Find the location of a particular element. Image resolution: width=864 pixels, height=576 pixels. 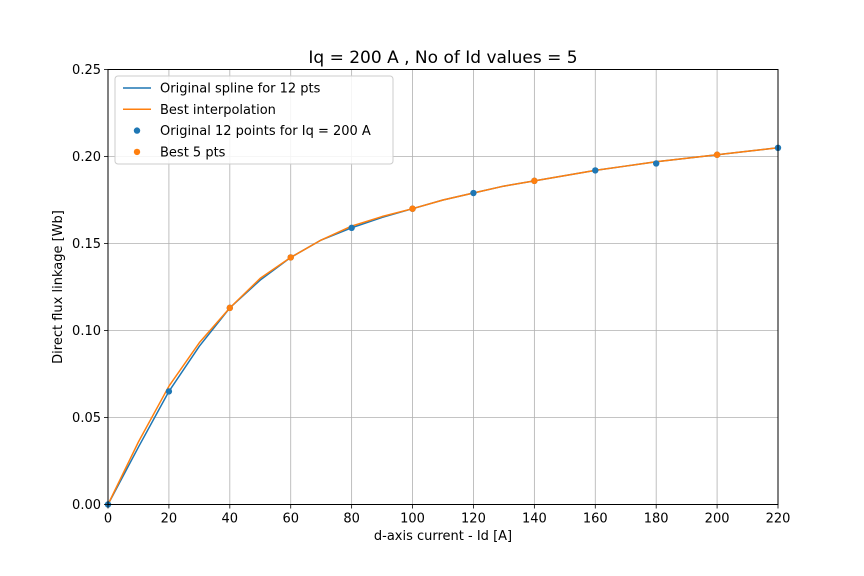

y-tick-label: 0.10 is located at coordinates (86, 331).